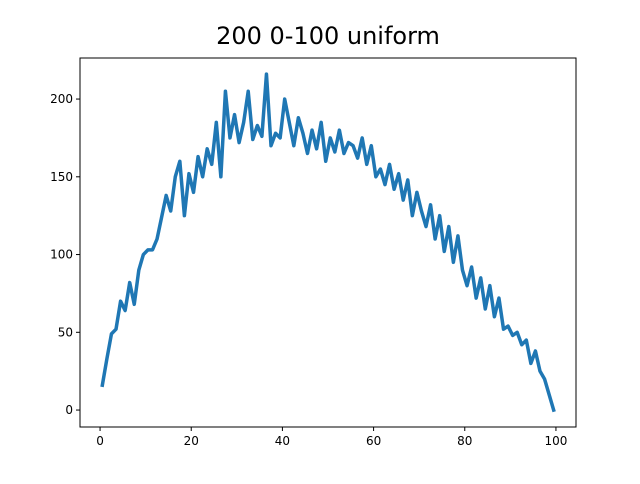 The image size is (640, 484). I want to click on chart-title: 200 0-100 uniform, so click(328, 36).